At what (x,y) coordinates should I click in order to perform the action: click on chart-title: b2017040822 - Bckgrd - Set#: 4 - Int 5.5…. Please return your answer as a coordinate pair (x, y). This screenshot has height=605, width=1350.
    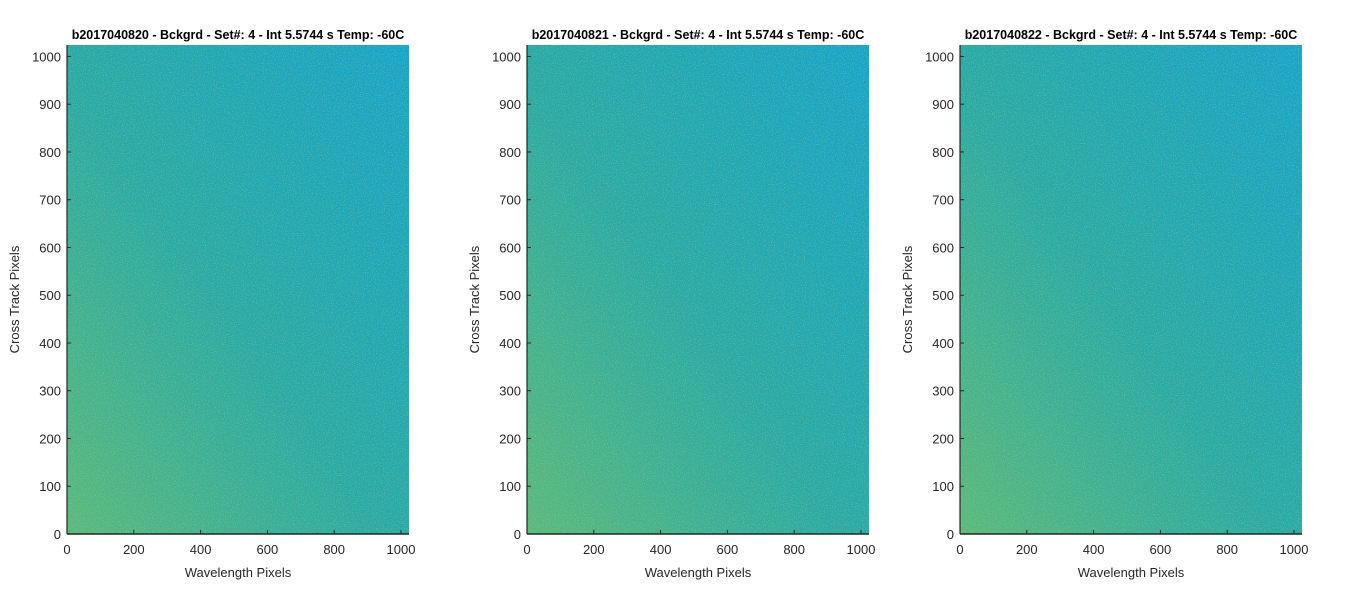
    Looking at the image, I should click on (1131, 35).